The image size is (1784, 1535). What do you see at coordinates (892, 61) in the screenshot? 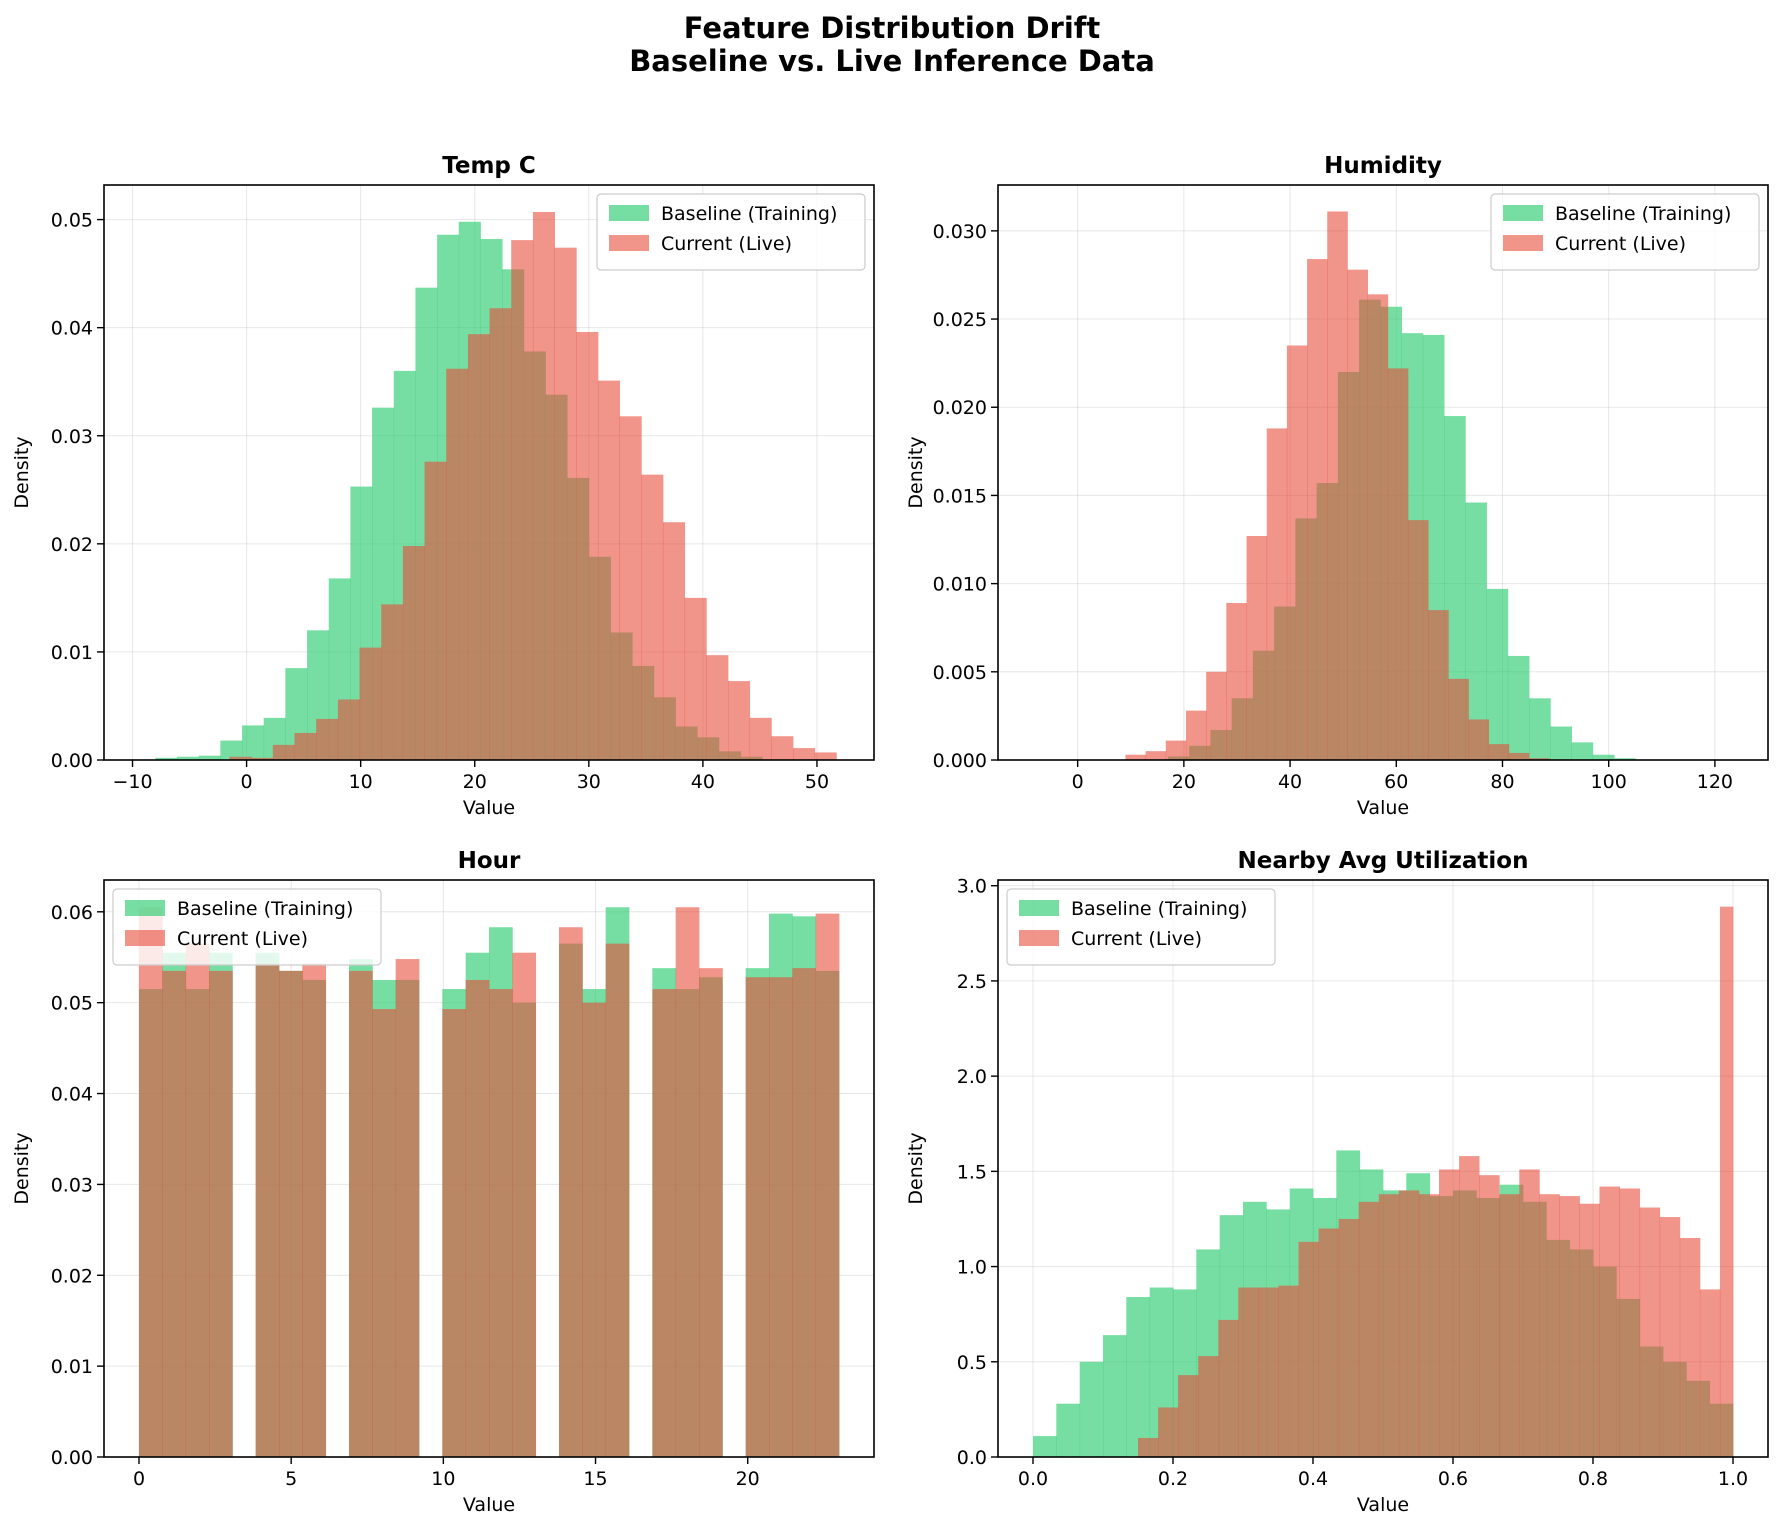
I see `figure-title-line2: Baseline vs. Live Inference Data` at bounding box center [892, 61].